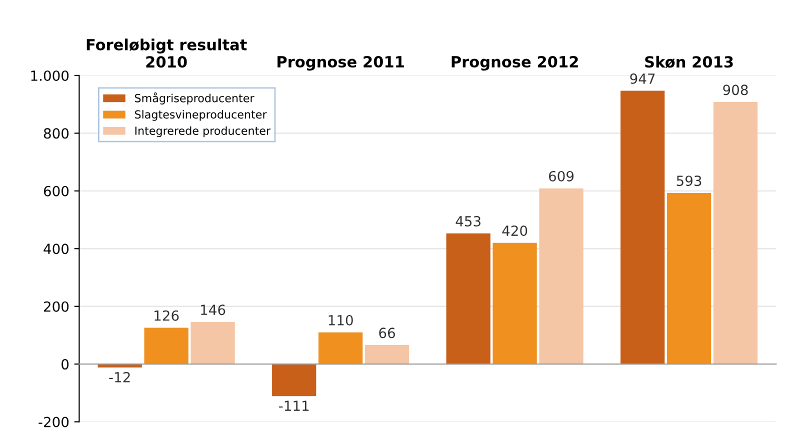 This screenshot has height=444, width=792. I want to click on data-label: -12, so click(119, 377).